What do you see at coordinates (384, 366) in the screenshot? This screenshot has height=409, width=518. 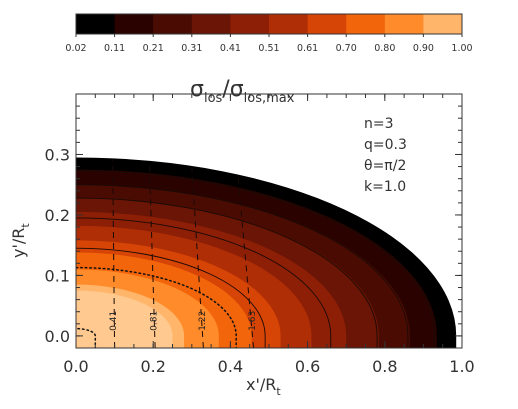 I see `x-tick-label: 0.8` at bounding box center [384, 366].